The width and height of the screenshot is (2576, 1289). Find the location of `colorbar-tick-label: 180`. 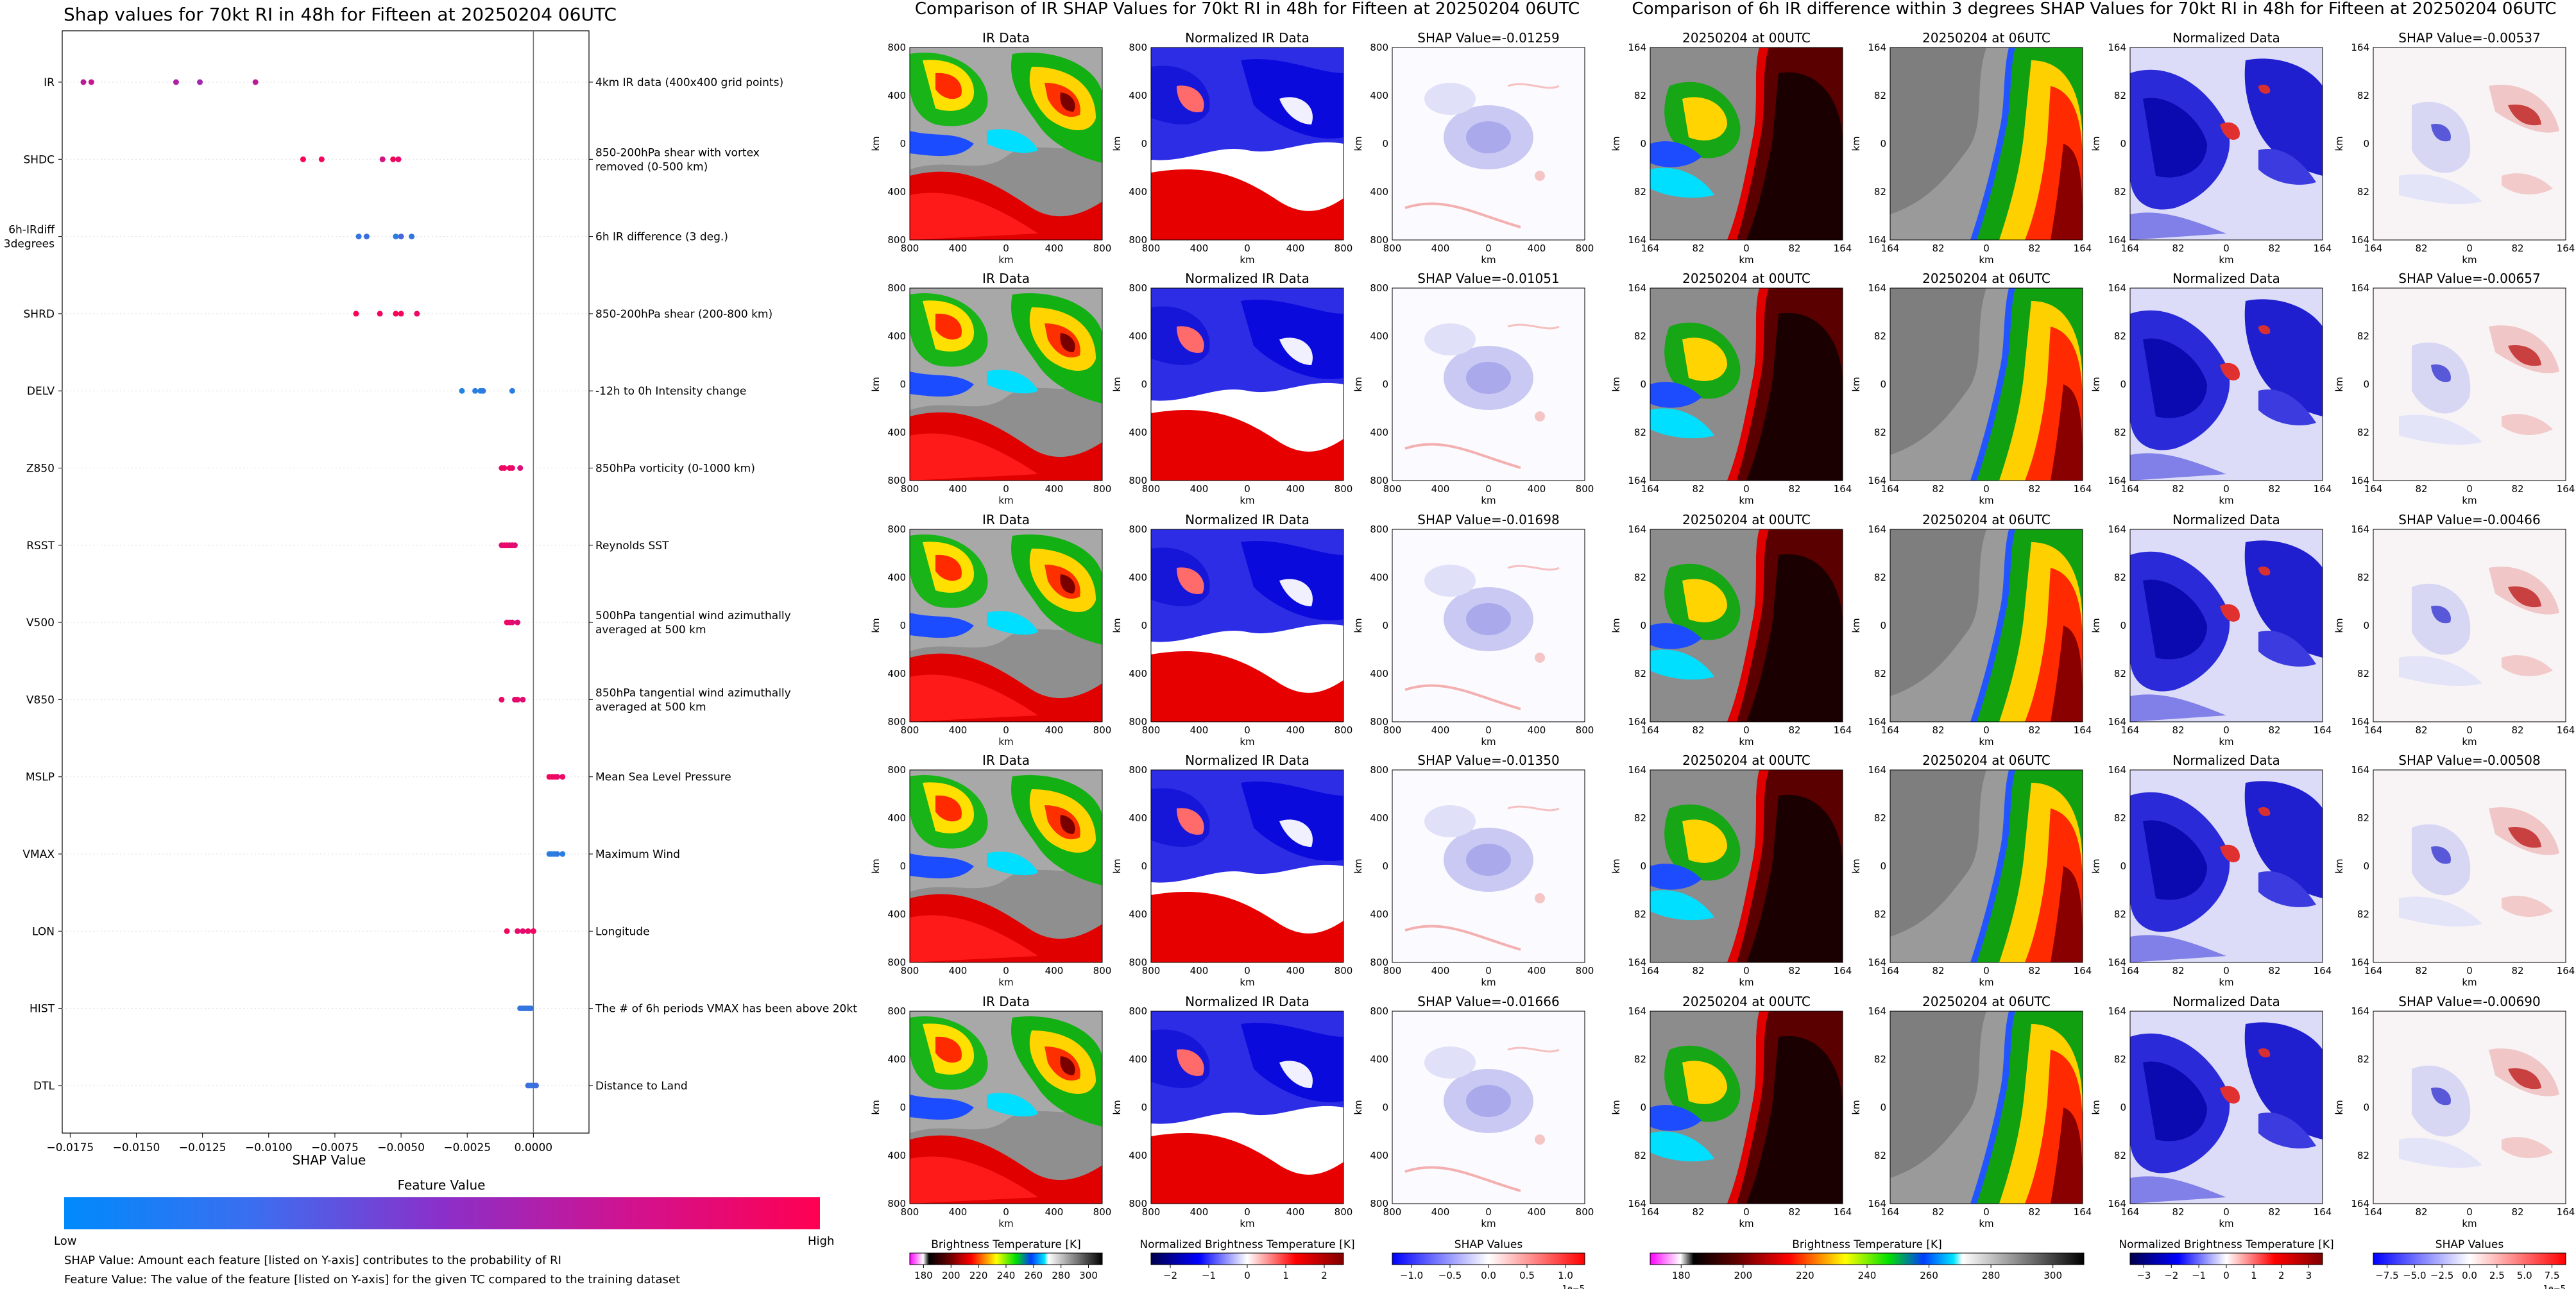

colorbar-tick-label: 180 is located at coordinates (924, 1275).